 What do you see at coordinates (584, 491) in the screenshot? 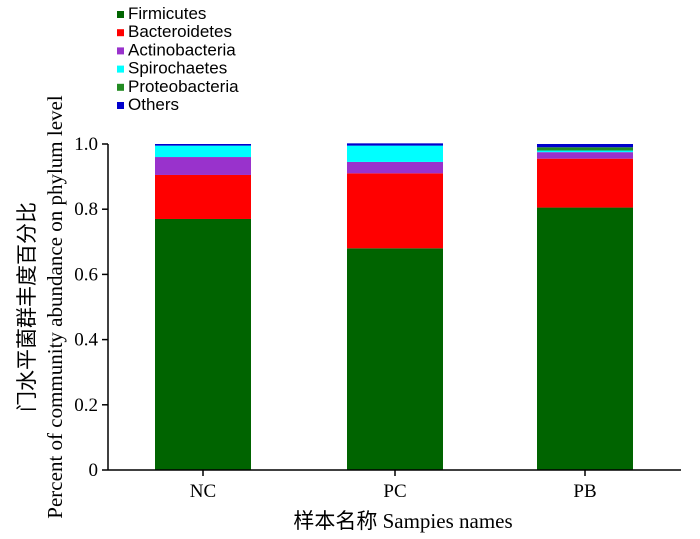
I see `x-category-label: PB` at bounding box center [584, 491].